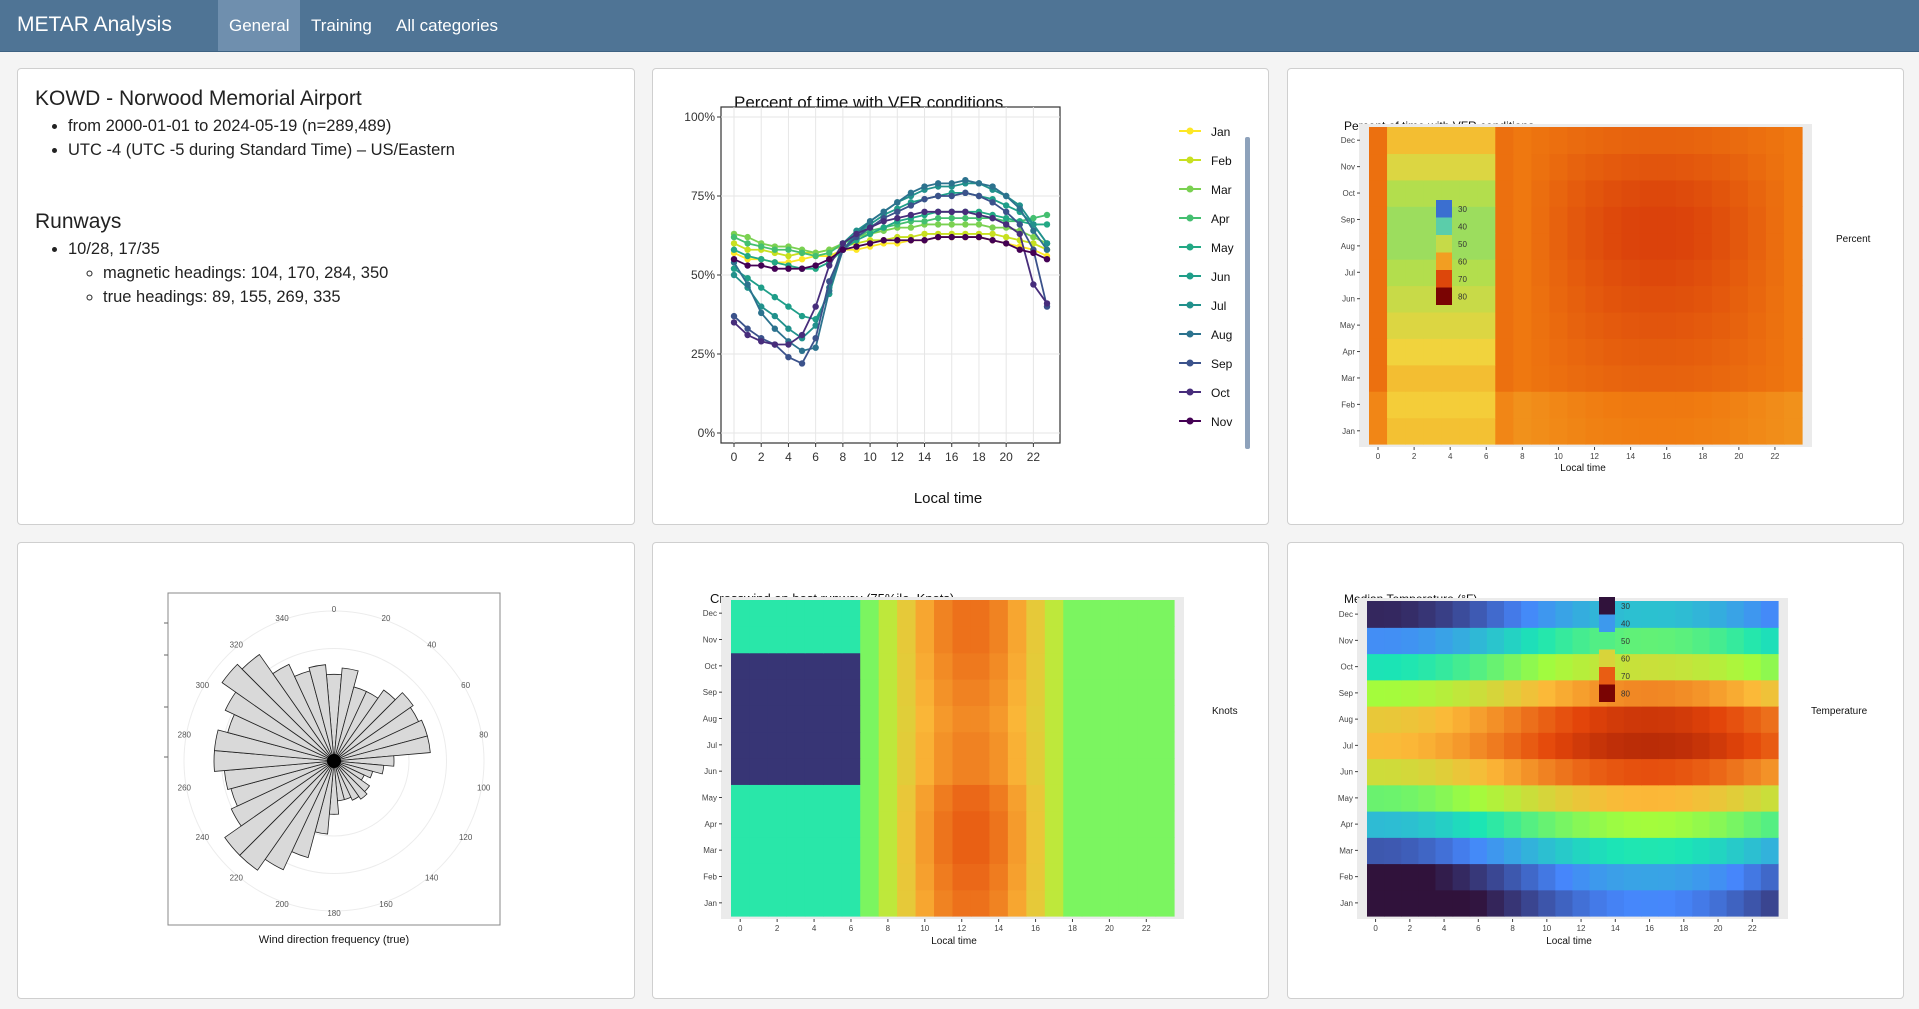  What do you see at coordinates (1247, 293) in the screenshot?
I see `legend-scrollbar` at bounding box center [1247, 293].